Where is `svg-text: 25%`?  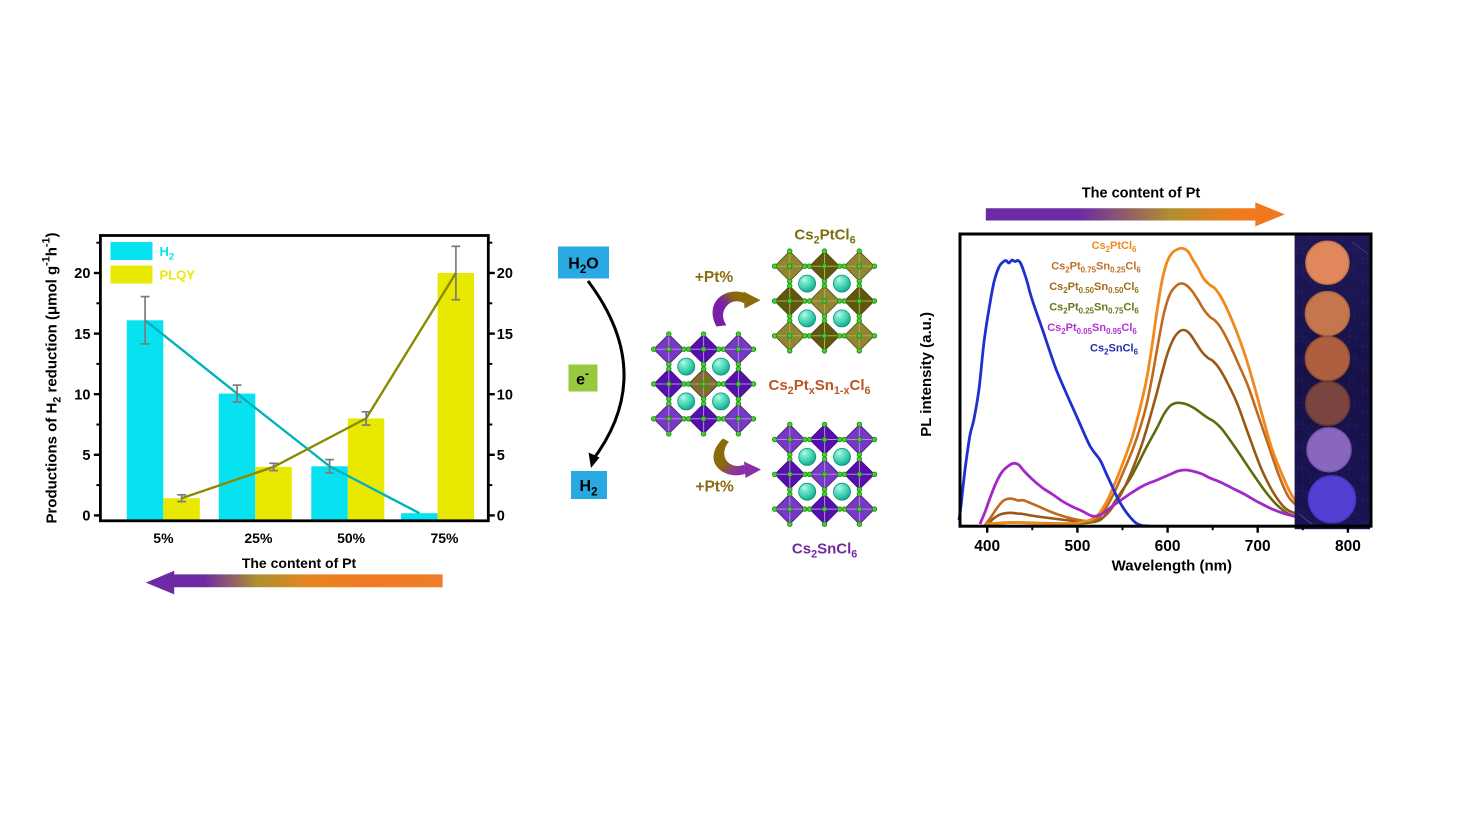 svg-text: 25% is located at coordinates (258, 538).